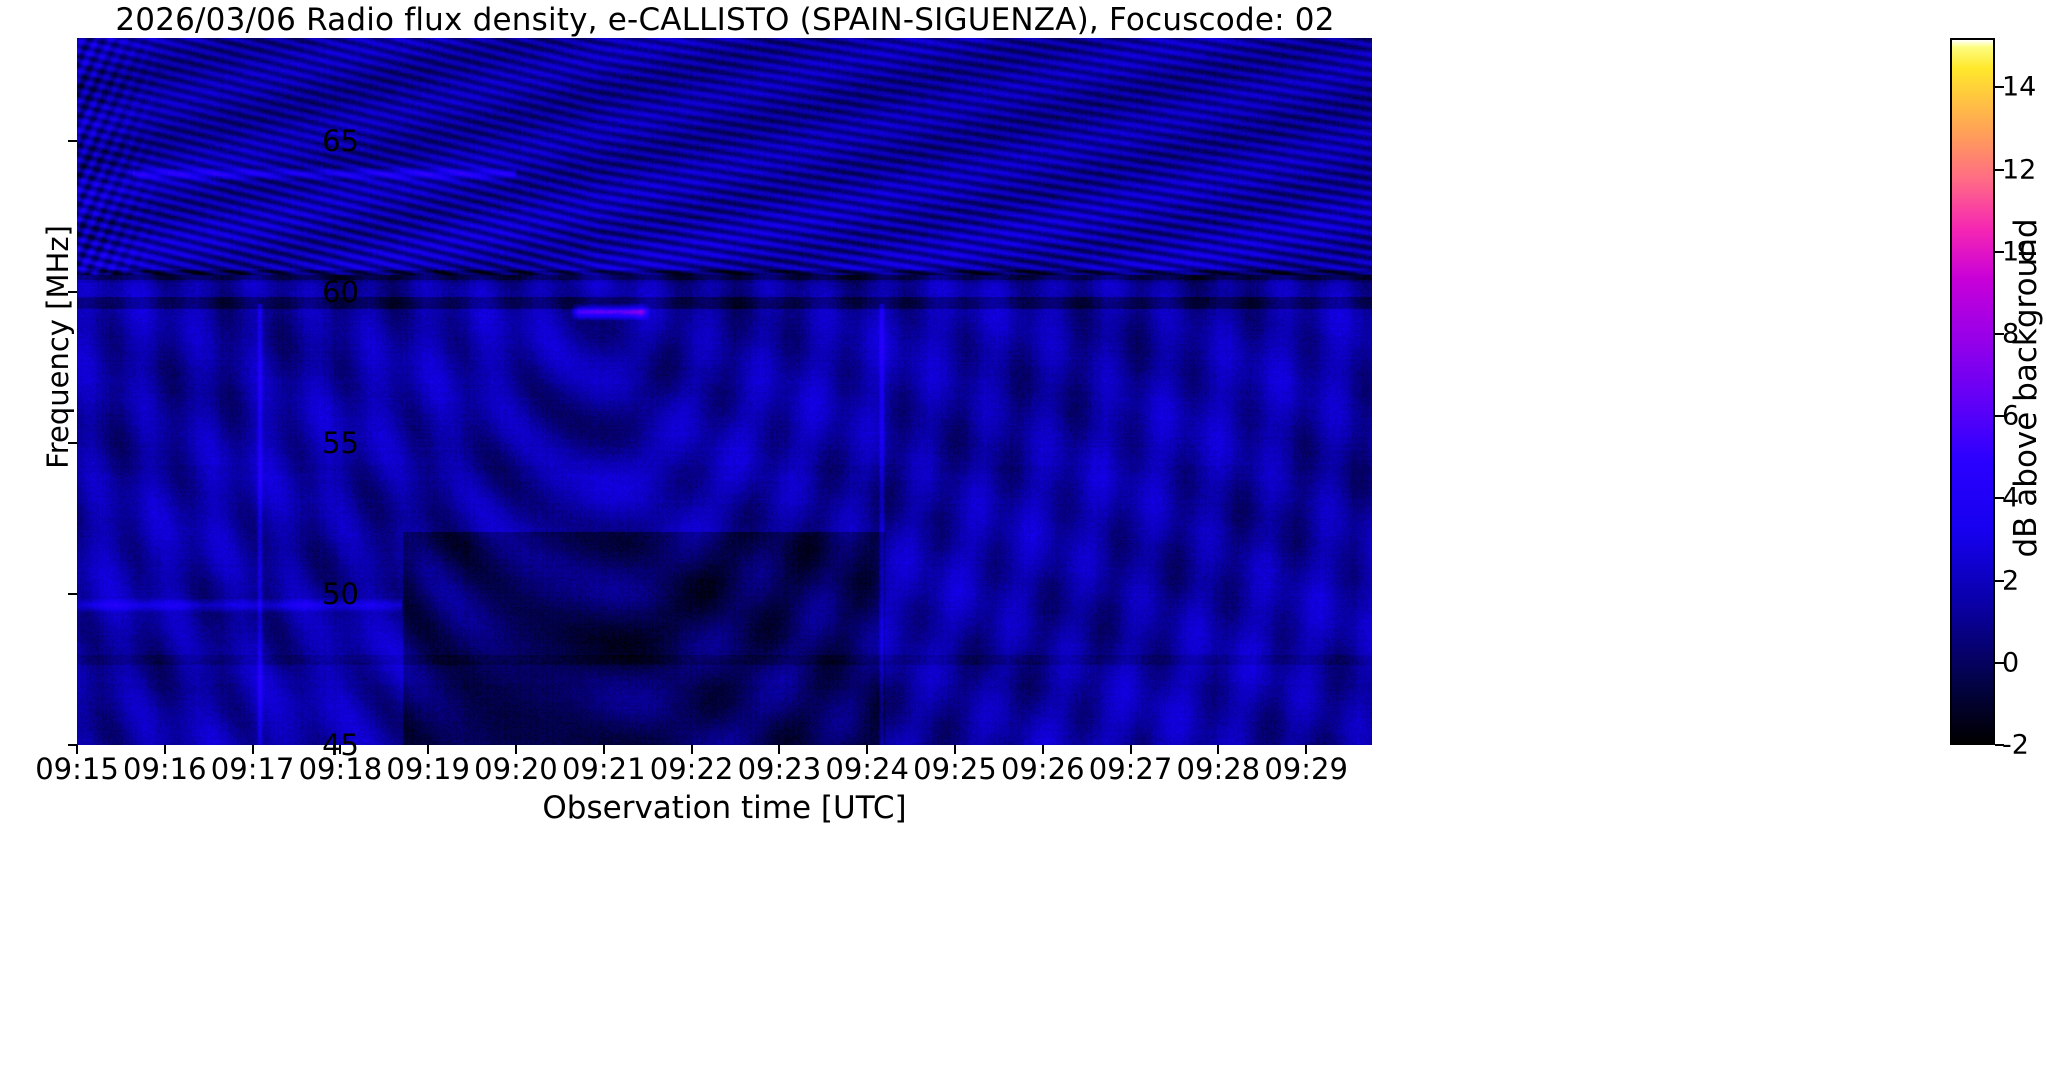  I want to click on colorbar, so click(1972, 391).